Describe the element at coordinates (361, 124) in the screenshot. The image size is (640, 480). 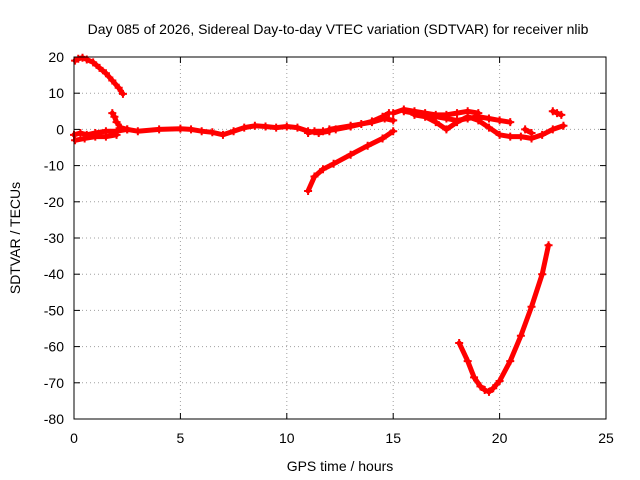
I see `series-arc-mid-rise-b` at that location.